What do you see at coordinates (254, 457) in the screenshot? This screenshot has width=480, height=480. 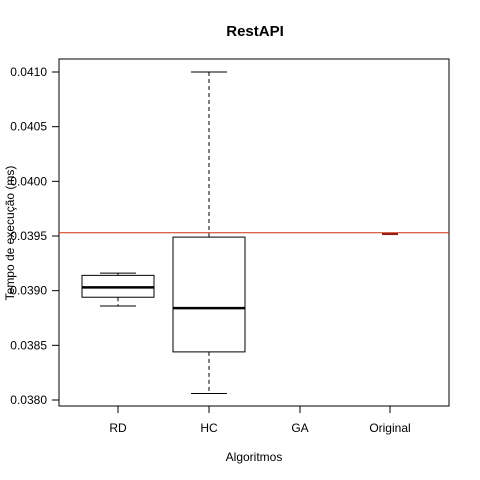 I see `x-axis-label: Algoritmos` at bounding box center [254, 457].